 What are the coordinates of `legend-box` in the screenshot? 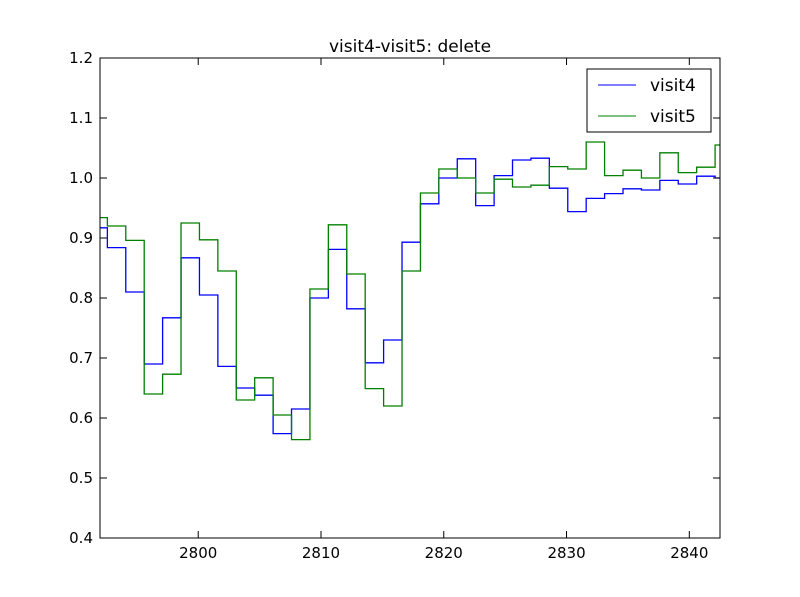 It's located at (649, 100).